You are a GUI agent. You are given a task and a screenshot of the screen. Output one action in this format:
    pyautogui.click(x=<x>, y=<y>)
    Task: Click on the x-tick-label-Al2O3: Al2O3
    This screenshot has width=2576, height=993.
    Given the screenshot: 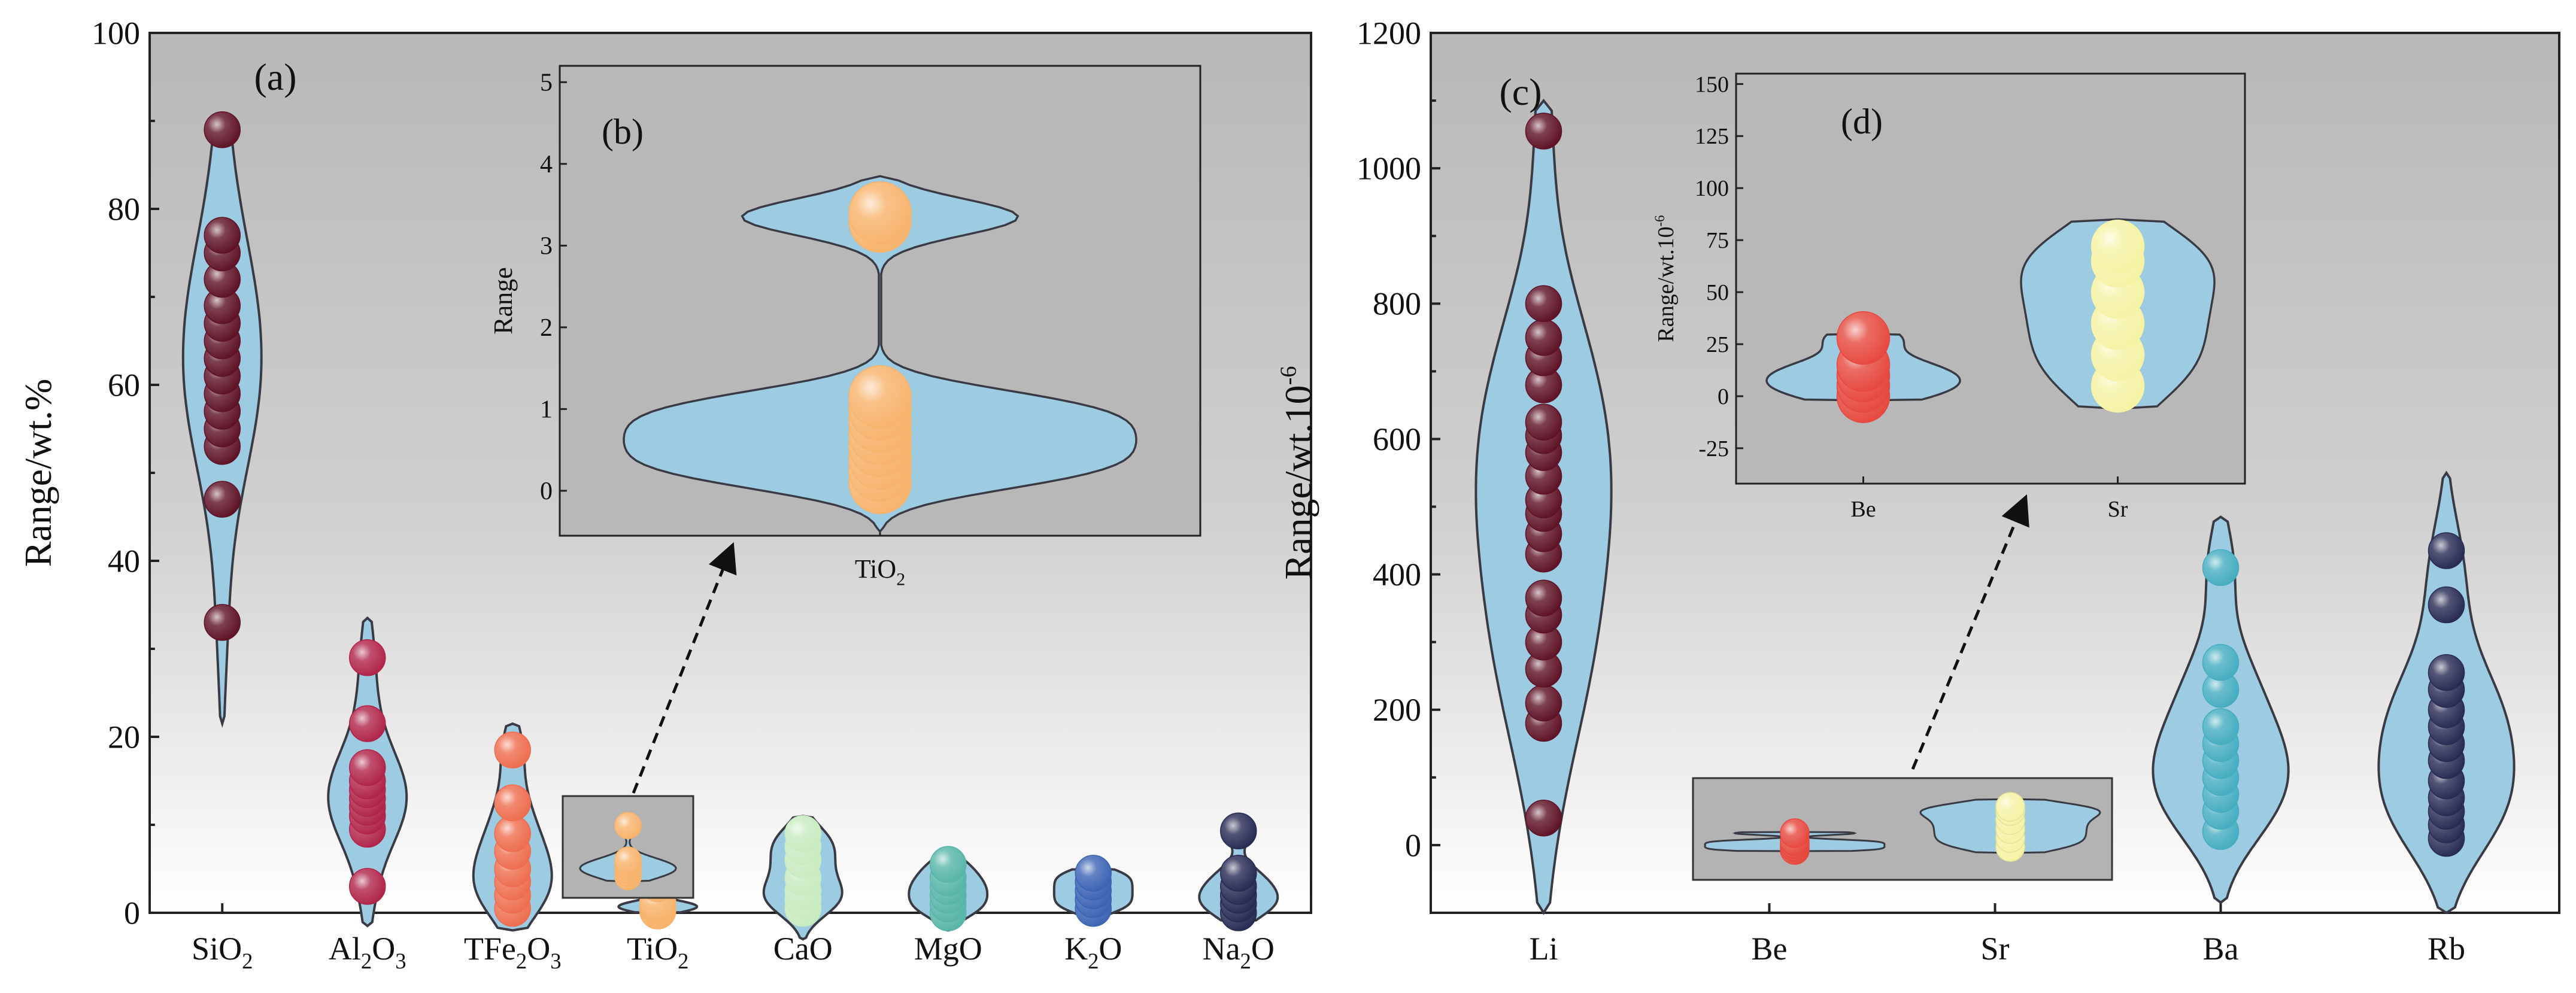 What is the action you would take?
    pyautogui.click(x=367, y=952)
    